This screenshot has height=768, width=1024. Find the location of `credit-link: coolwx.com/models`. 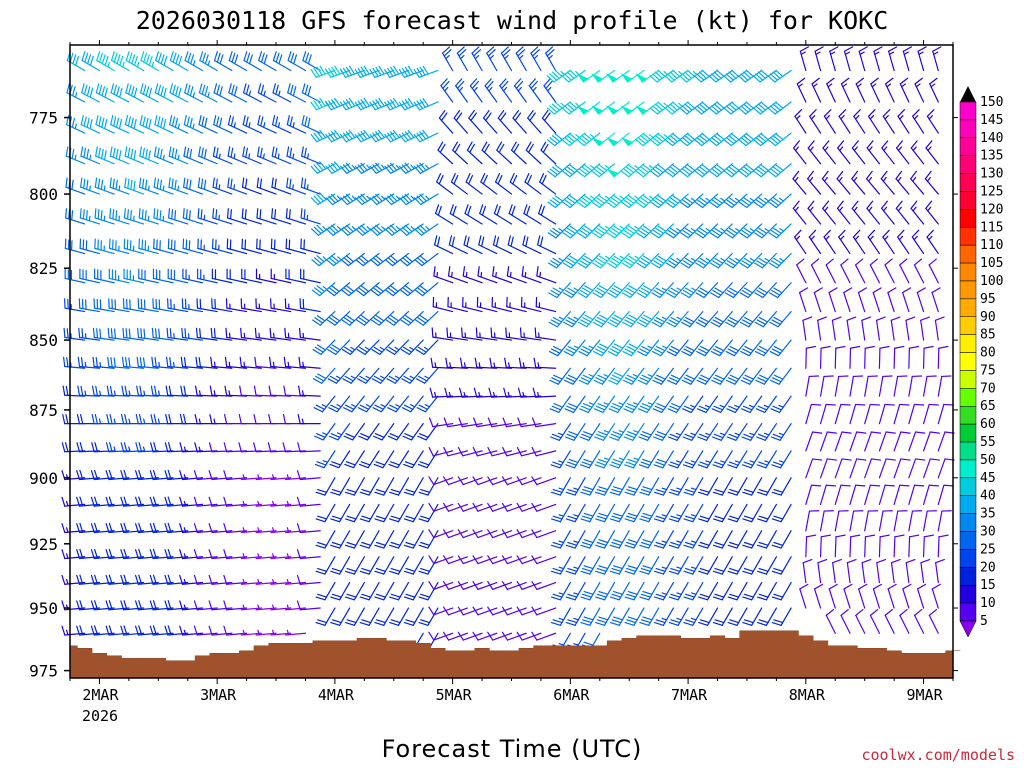

credit-link: coolwx.com/models is located at coordinates (938, 755).